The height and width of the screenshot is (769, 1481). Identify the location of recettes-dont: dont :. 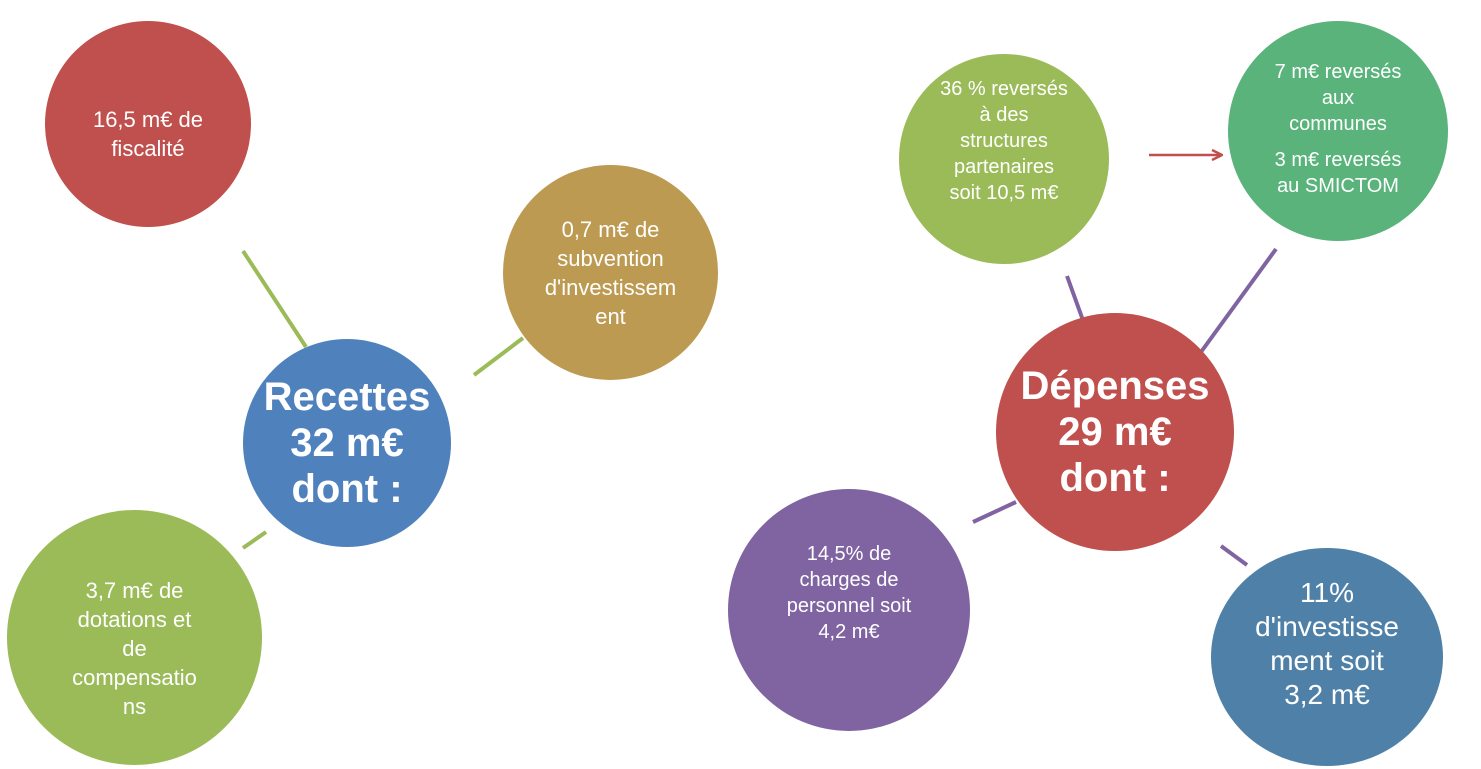
(347, 489).